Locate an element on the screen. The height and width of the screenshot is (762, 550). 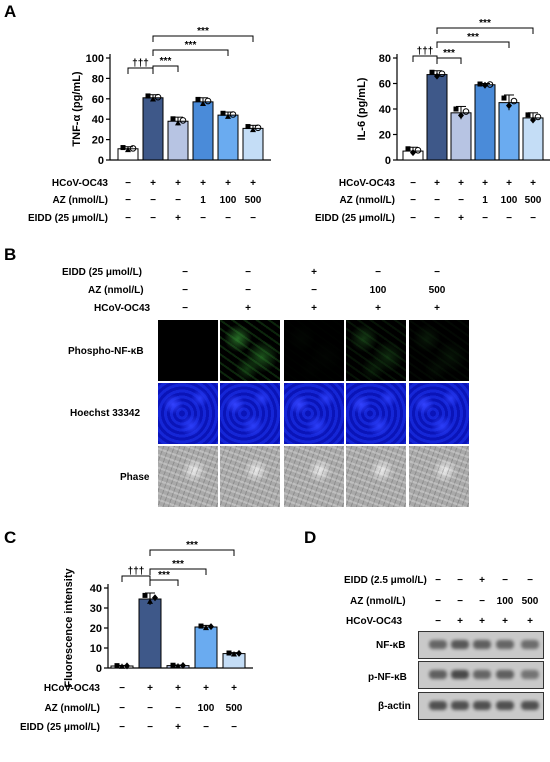
panelb-az-label: AZ (nmol/L) is located at coordinates (116, 290).